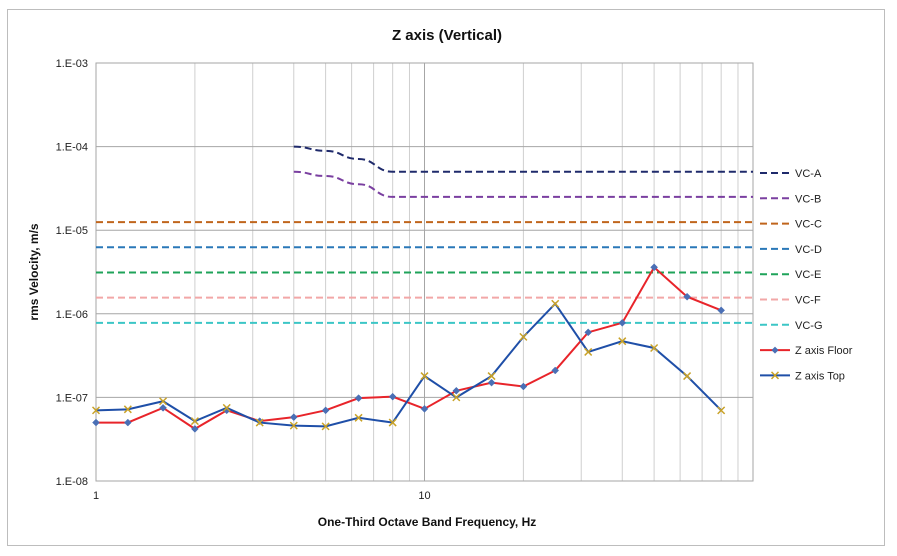 The image size is (897, 556). I want to click on y-tick-label: 1.E-06, so click(72, 315).